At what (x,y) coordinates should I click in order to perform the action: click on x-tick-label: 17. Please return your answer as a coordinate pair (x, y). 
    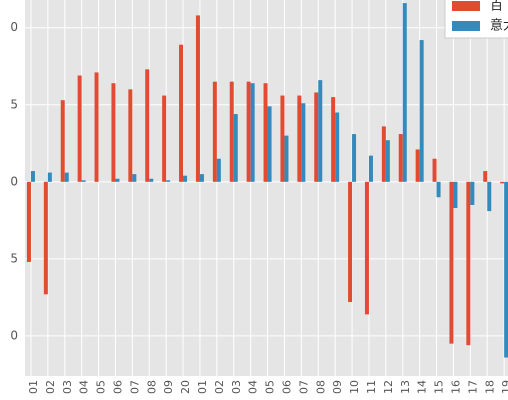
    Looking at the image, I should click on (472, 387).